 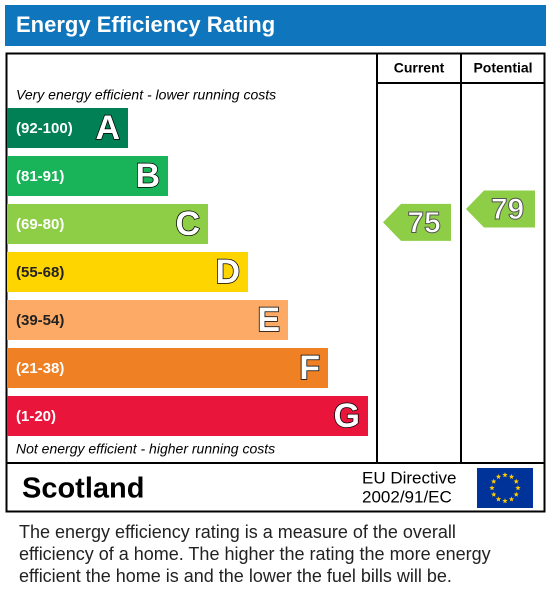 What do you see at coordinates (40, 224) in the screenshot?
I see `band-range: (69-80)` at bounding box center [40, 224].